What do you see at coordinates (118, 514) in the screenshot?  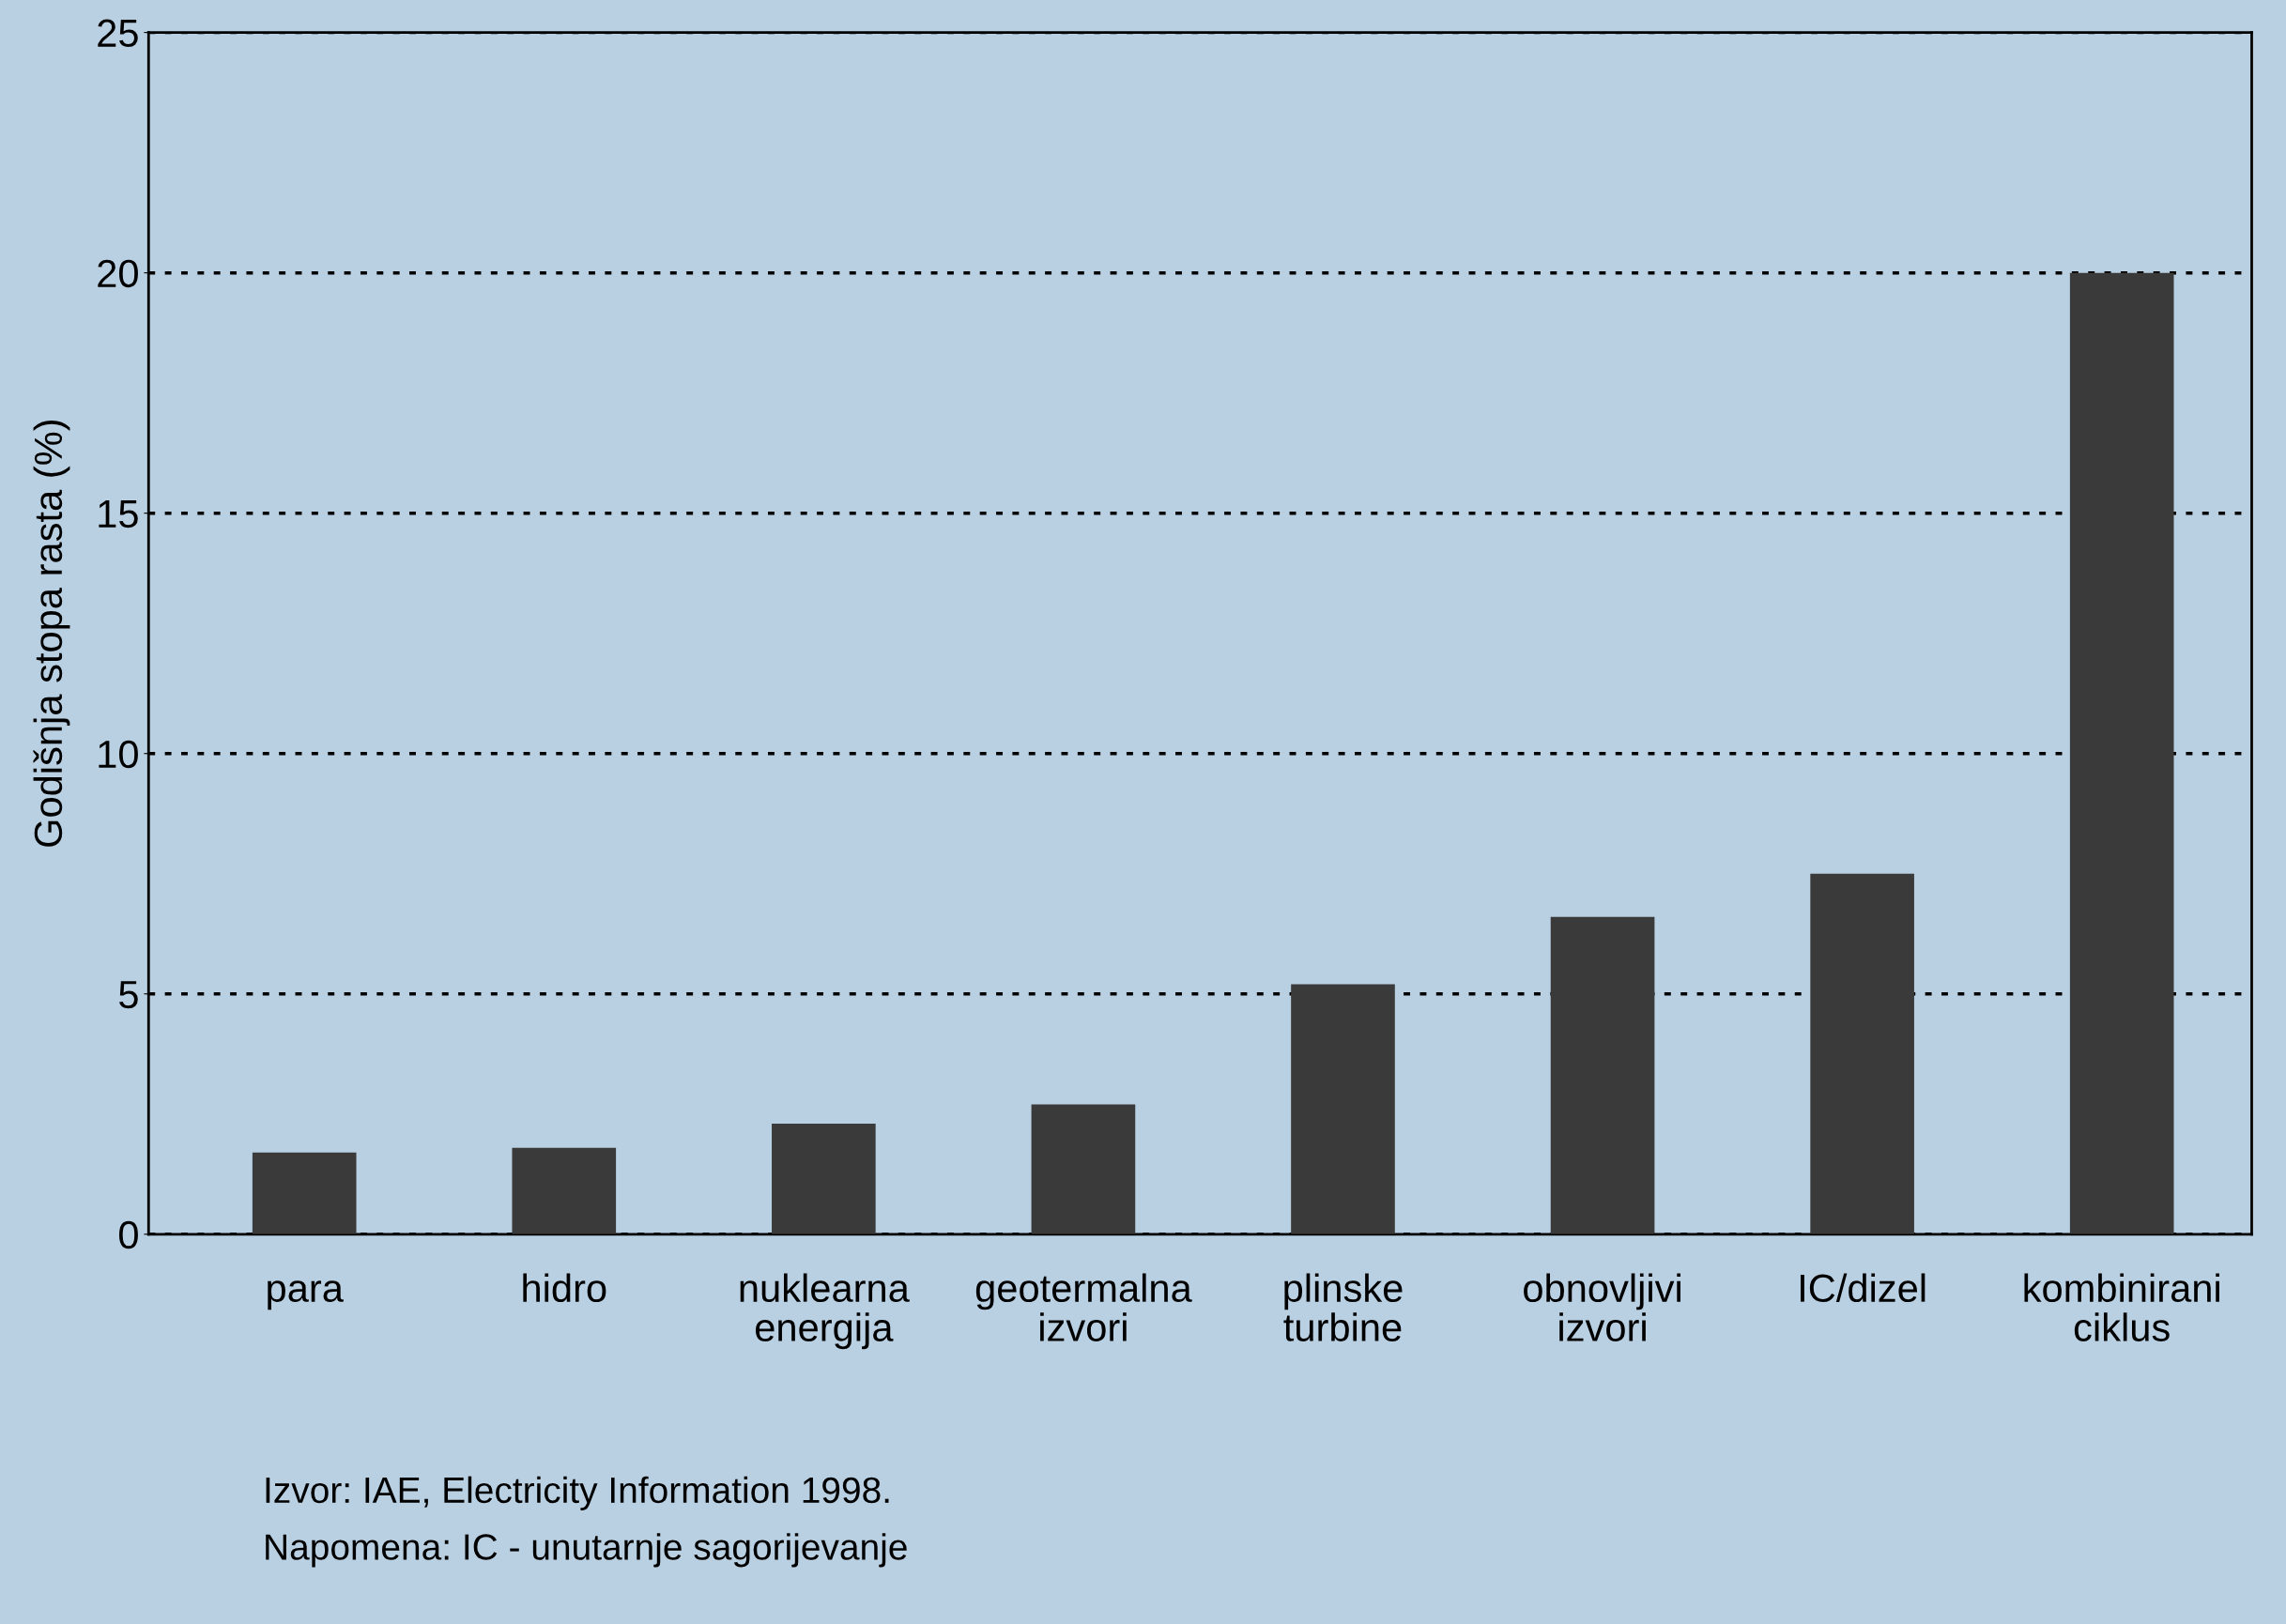 I see `y-tick-label: 15` at bounding box center [118, 514].